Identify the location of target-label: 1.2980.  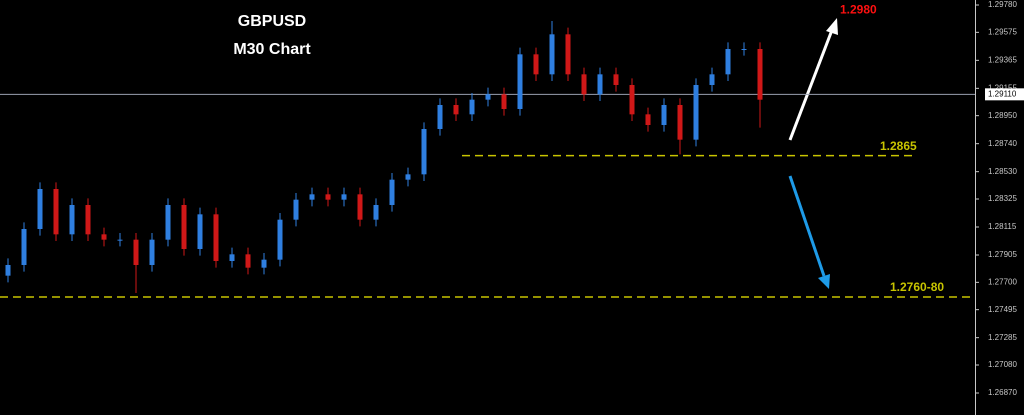
(858, 10).